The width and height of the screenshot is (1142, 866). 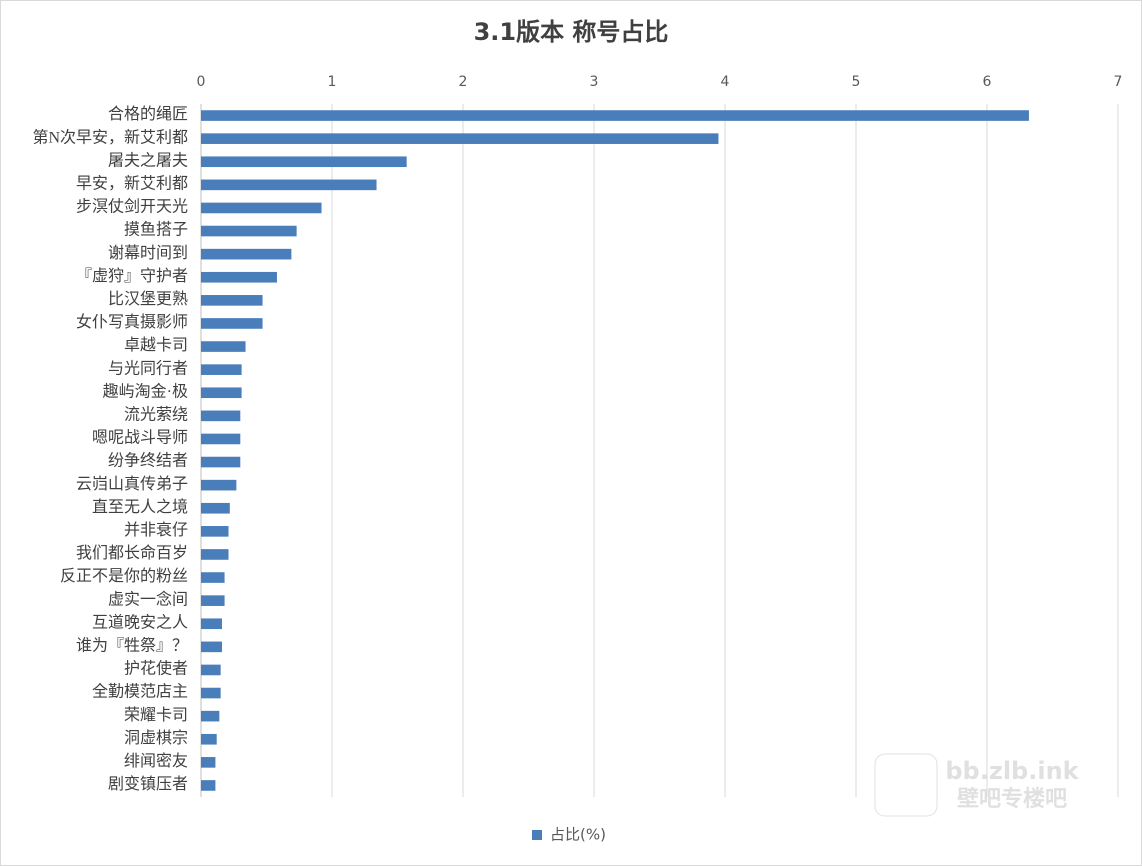 What do you see at coordinates (132, 484) in the screenshot?
I see `y-tick-label: 云岿山真传弟子` at bounding box center [132, 484].